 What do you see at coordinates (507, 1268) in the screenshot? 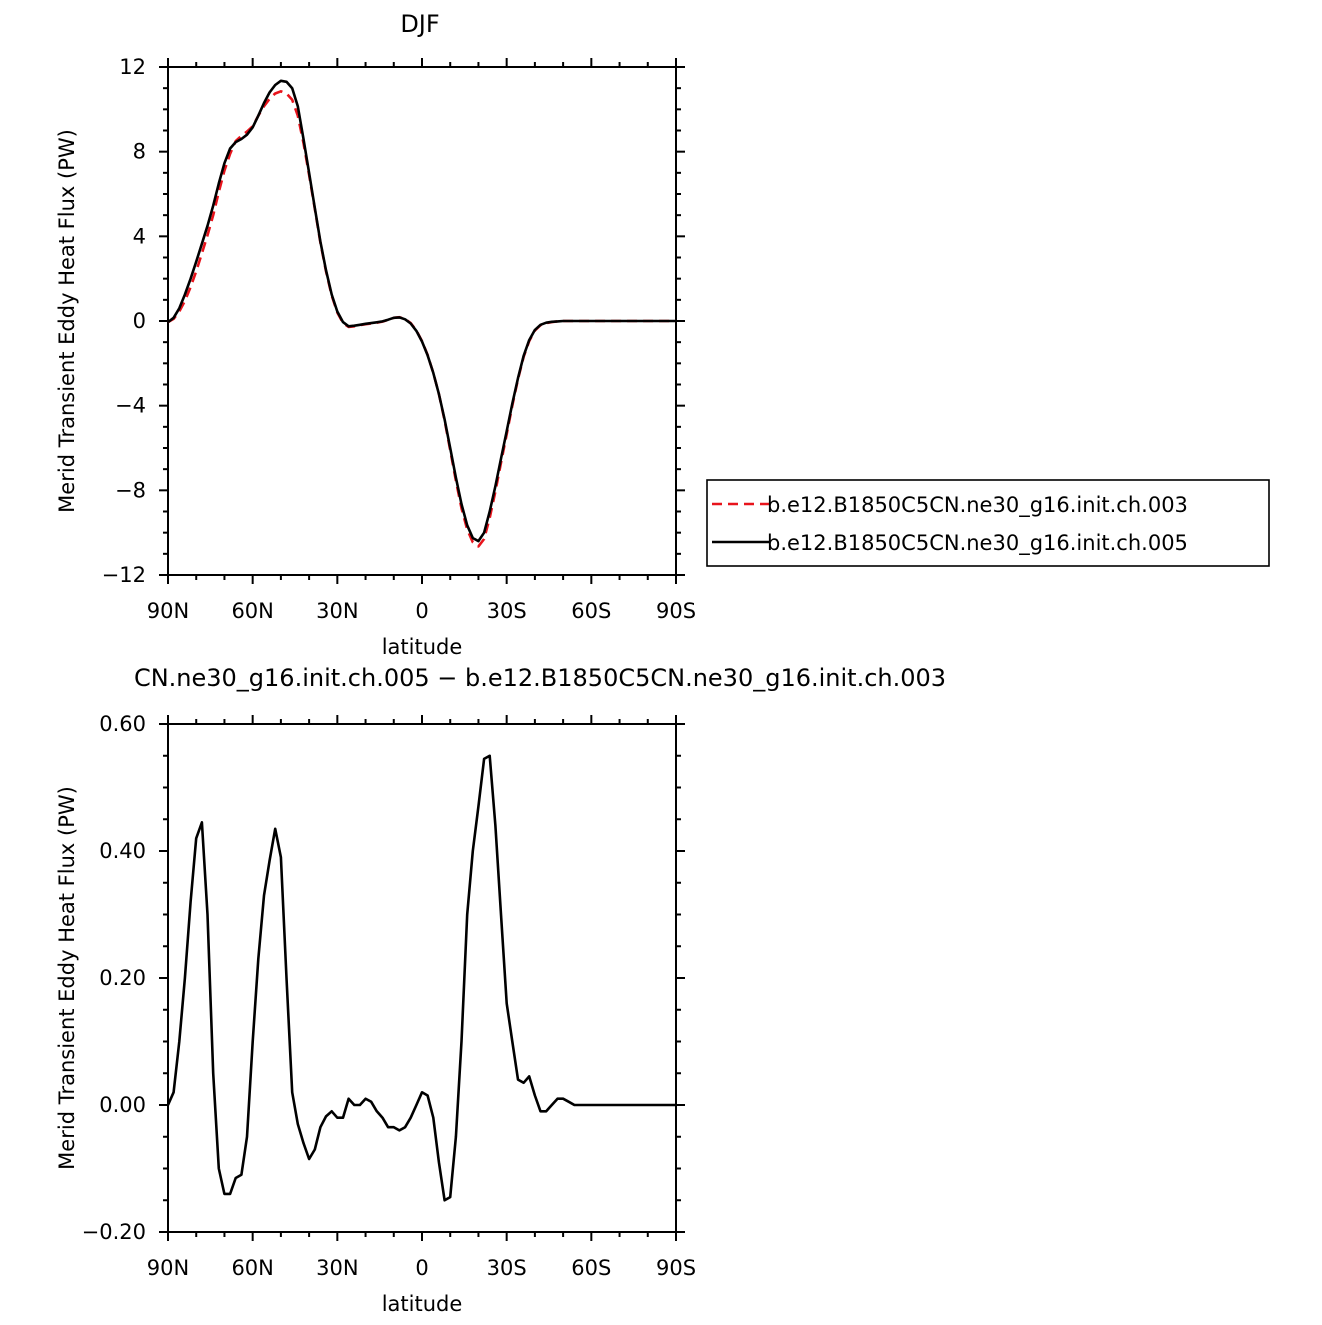
I see `chart2-x-tick-label: 30S` at bounding box center [507, 1268].